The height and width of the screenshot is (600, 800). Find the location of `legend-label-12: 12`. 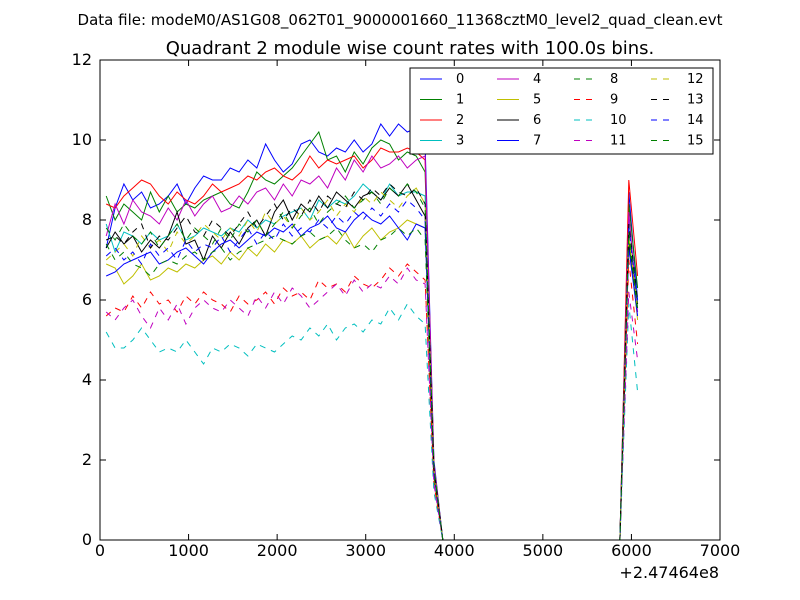

legend-label-12: 12 is located at coordinates (695, 79).